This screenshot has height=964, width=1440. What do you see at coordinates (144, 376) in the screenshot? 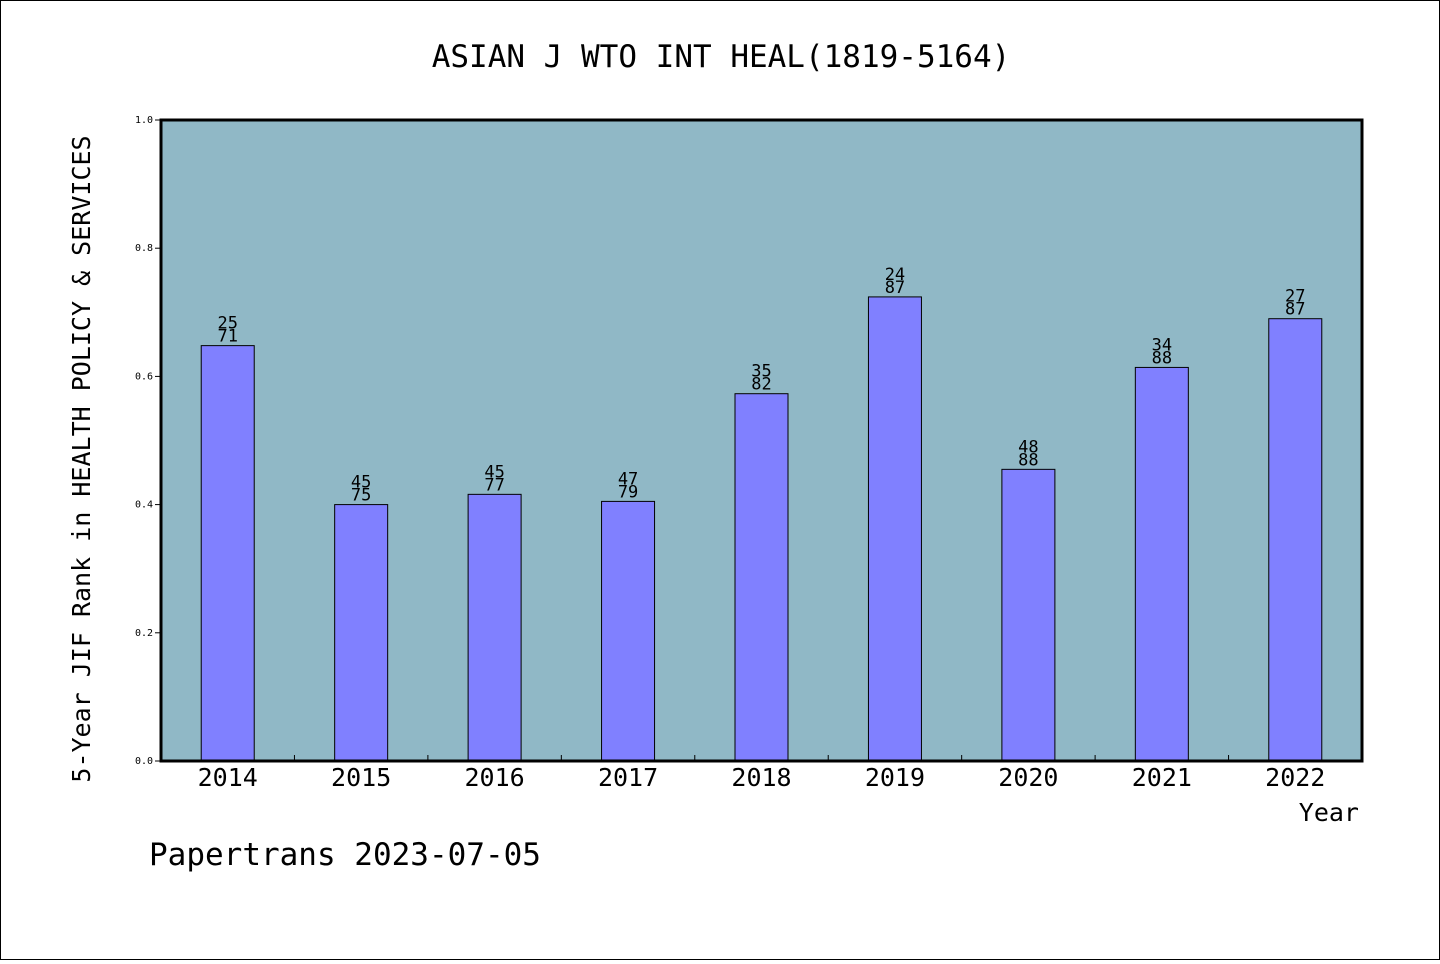
I see `y-tick-0.6: 0.6` at bounding box center [144, 376].